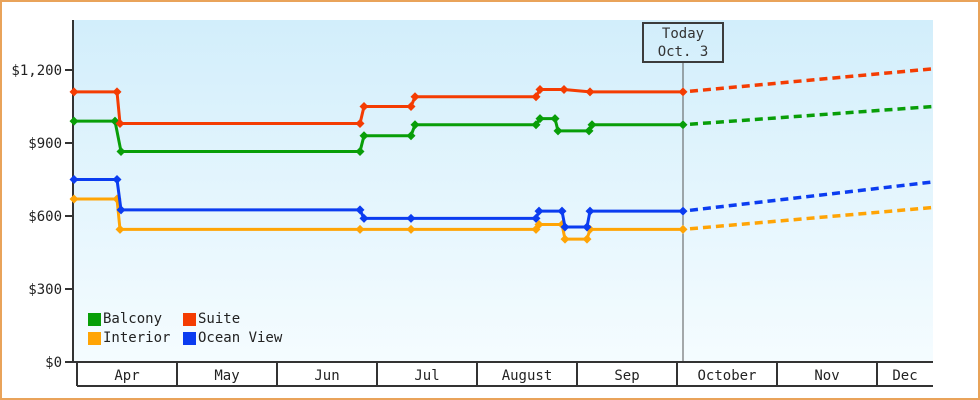 Image resolution: width=980 pixels, height=400 pixels. I want to click on x-axis-label-jul: Jul, so click(426, 376).